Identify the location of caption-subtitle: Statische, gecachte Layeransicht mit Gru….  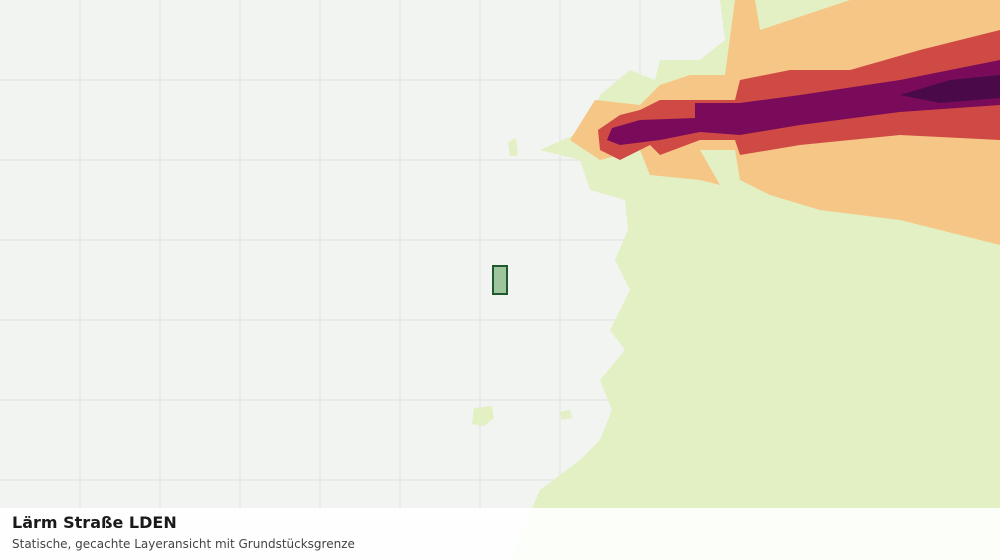
(183, 544).